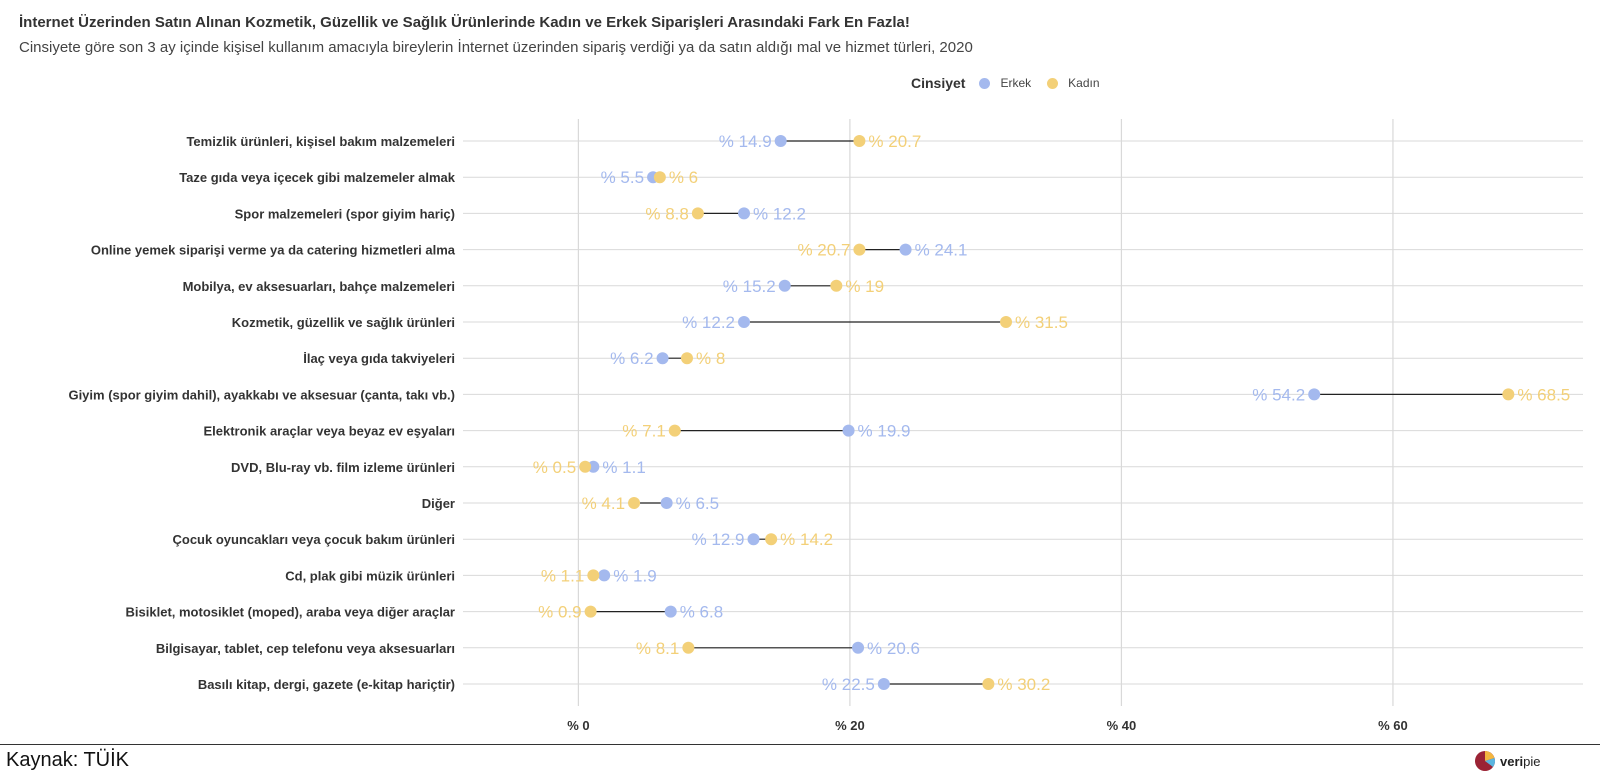 The image size is (1600, 773). Describe the element at coordinates (1041, 322) in the screenshot. I see `data-label-kadin: % 31.5` at that location.